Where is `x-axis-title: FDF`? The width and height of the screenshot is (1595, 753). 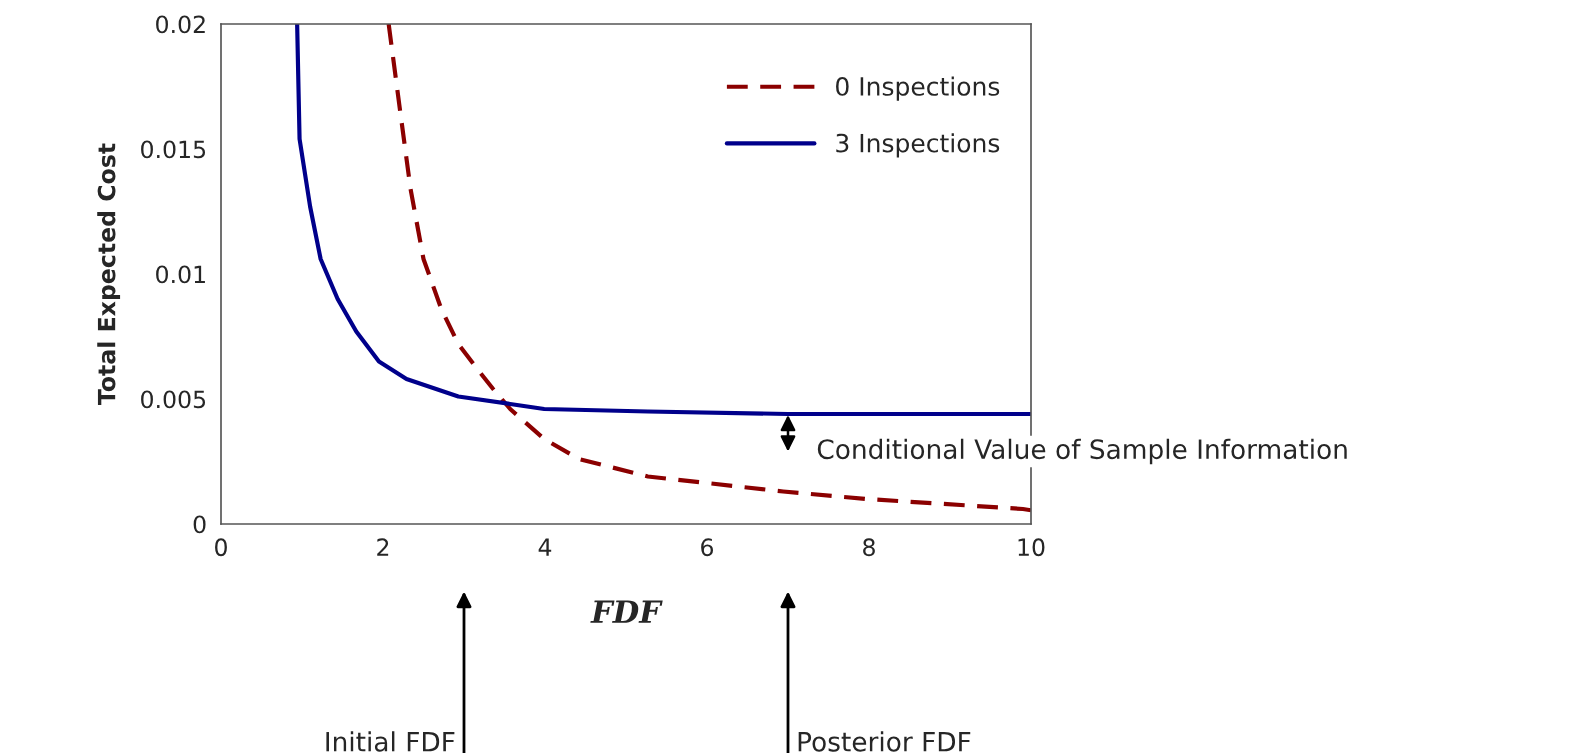 x-axis-title: FDF is located at coordinates (626, 611).